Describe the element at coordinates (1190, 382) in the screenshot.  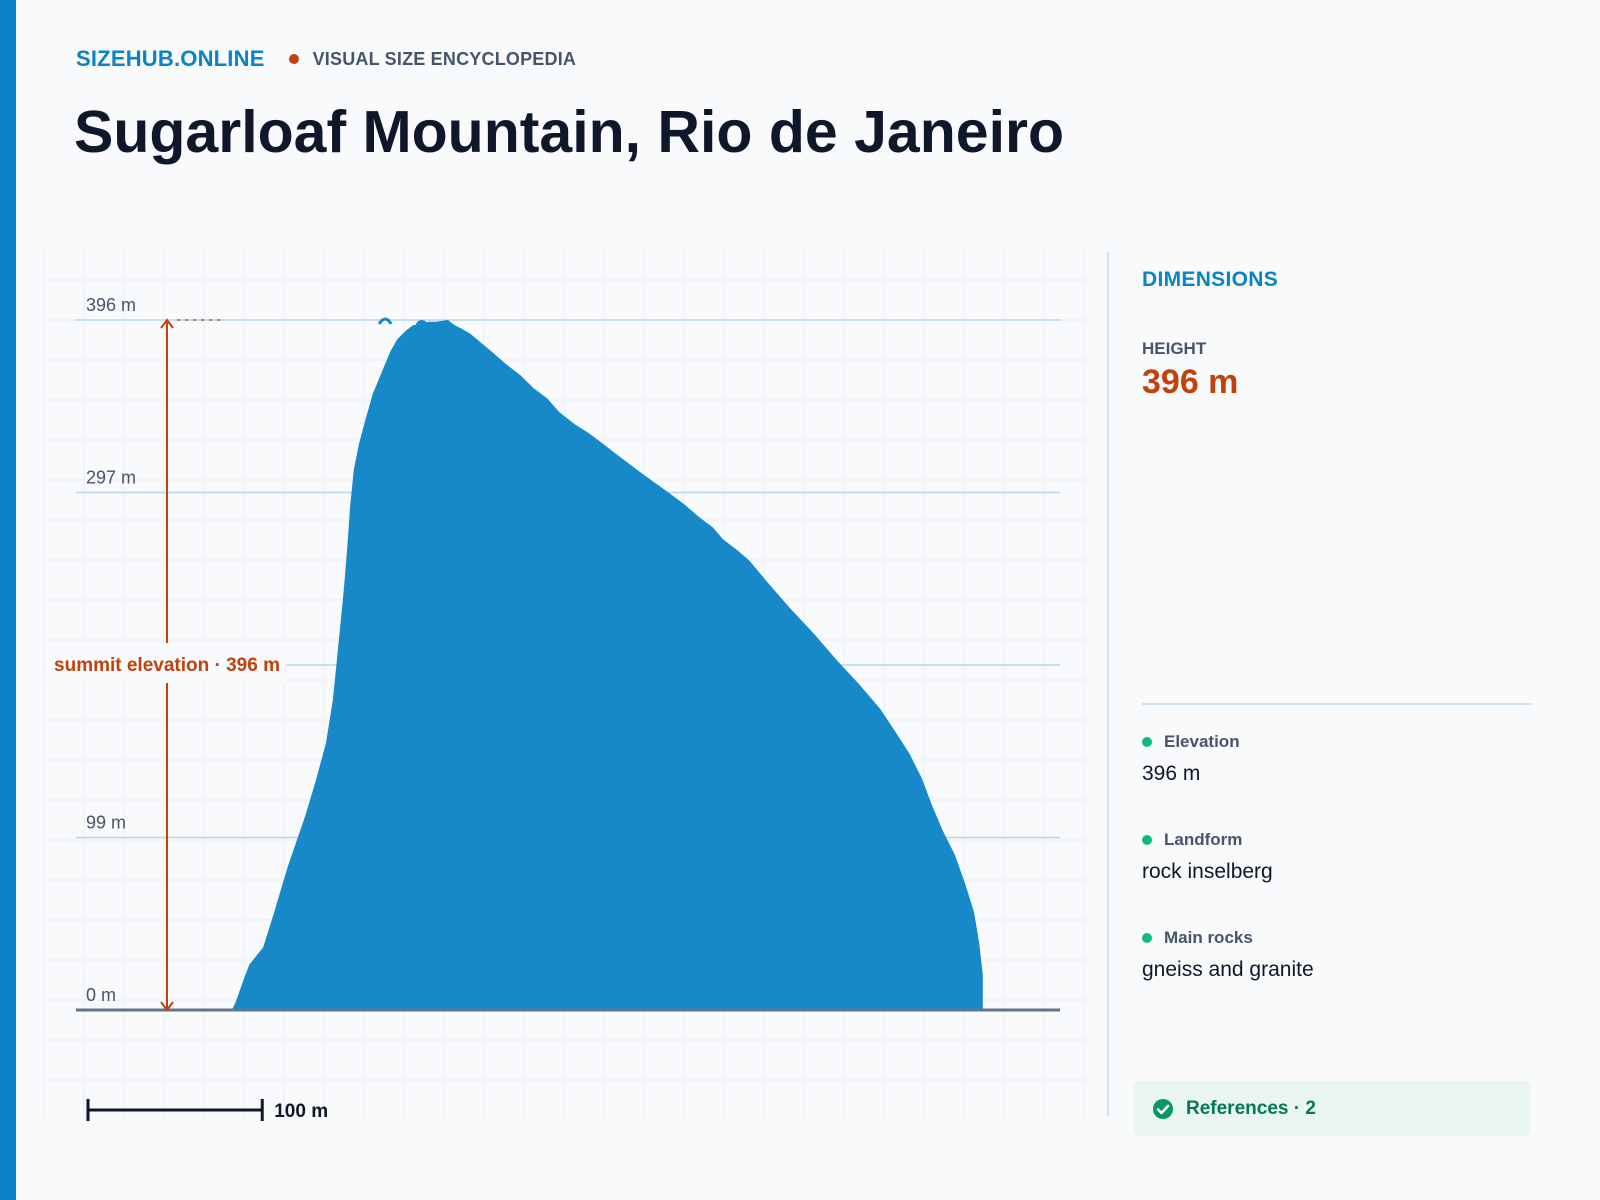
I see `height-value: 396 m` at that location.